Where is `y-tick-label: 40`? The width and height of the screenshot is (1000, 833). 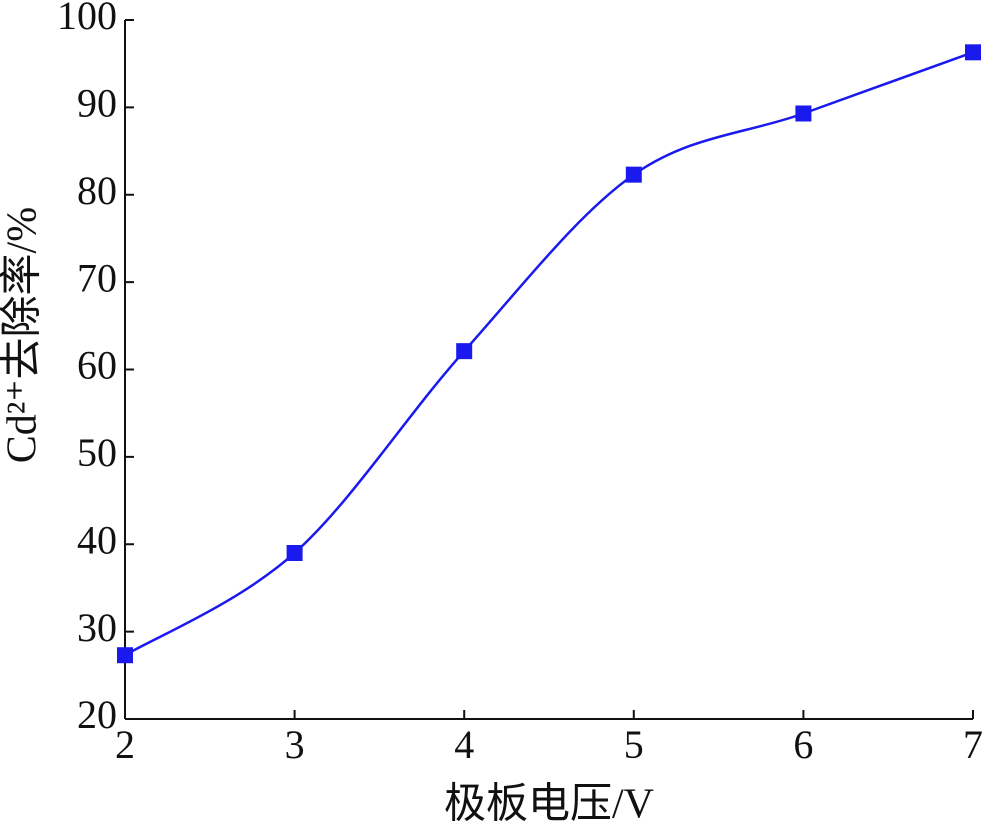 y-tick-label: 40 is located at coordinates (97, 539).